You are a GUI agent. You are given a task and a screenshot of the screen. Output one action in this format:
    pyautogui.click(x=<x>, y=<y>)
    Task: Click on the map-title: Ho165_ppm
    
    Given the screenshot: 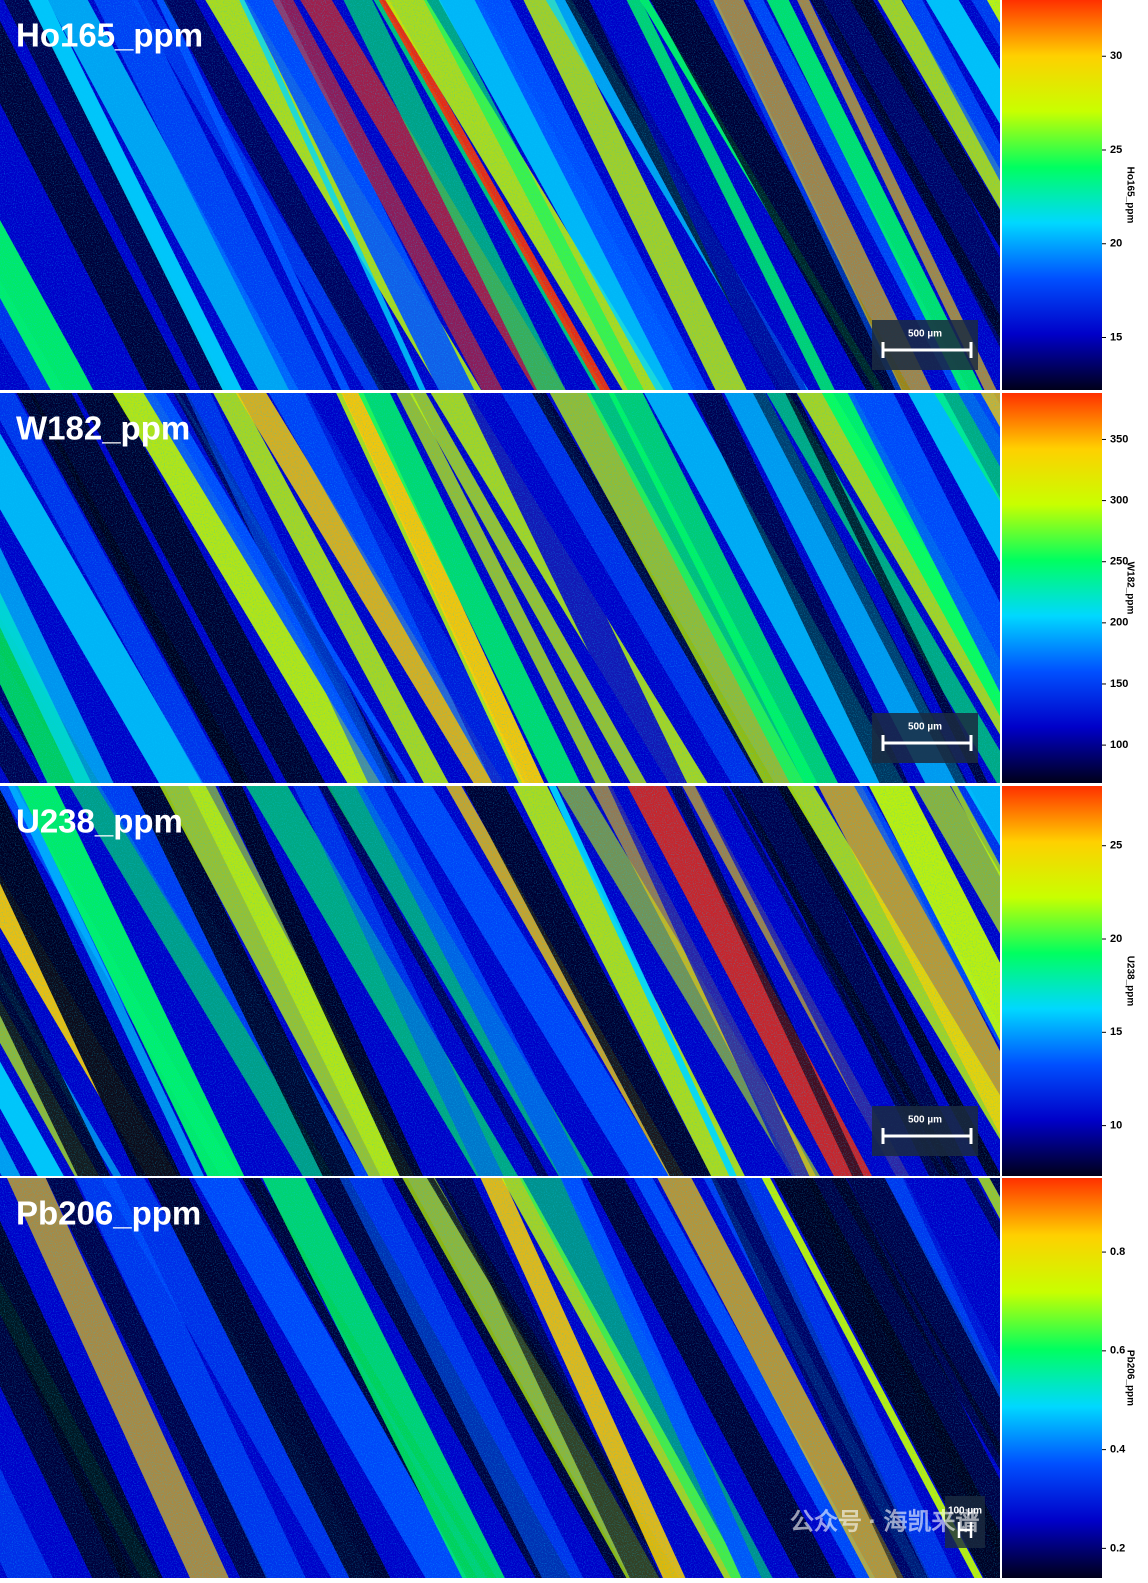 What is the action you would take?
    pyautogui.click(x=109, y=35)
    